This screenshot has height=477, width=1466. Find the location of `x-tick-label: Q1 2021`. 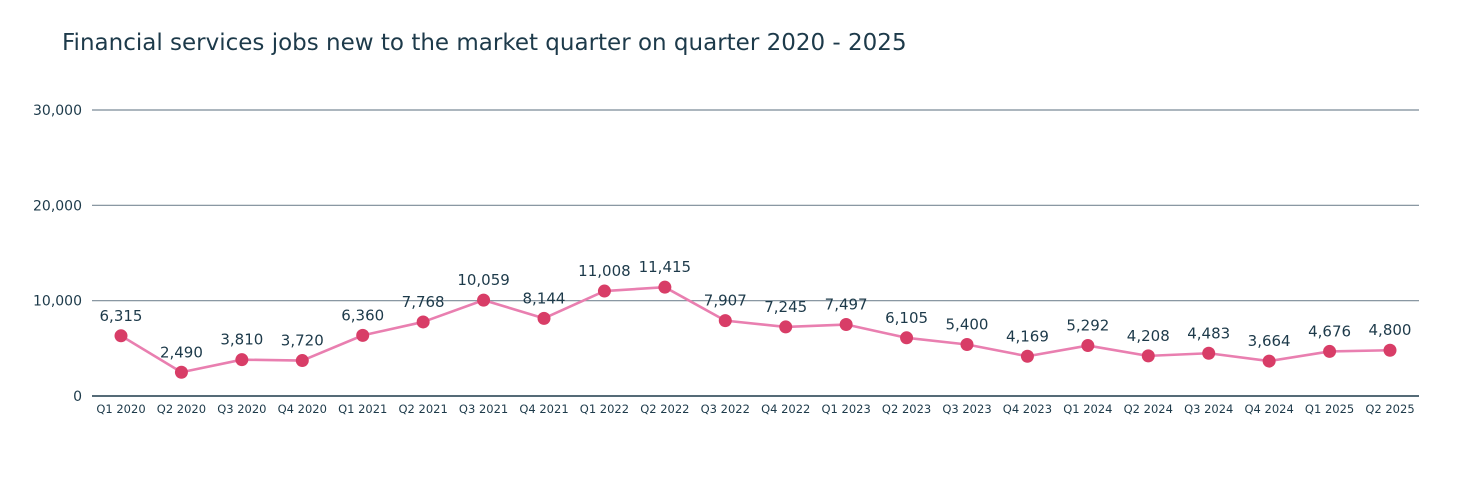

x-tick-label: Q1 2021 is located at coordinates (362, 409).